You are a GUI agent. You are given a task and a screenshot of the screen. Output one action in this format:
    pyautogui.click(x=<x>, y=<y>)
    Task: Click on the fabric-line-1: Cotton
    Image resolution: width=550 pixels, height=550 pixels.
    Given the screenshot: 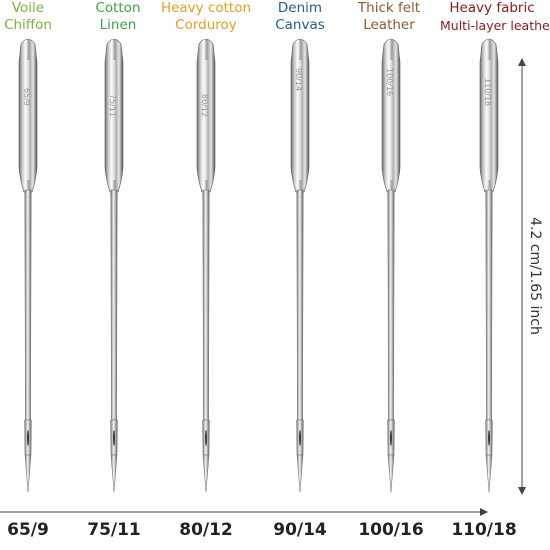 What is the action you would take?
    pyautogui.click(x=118, y=8)
    